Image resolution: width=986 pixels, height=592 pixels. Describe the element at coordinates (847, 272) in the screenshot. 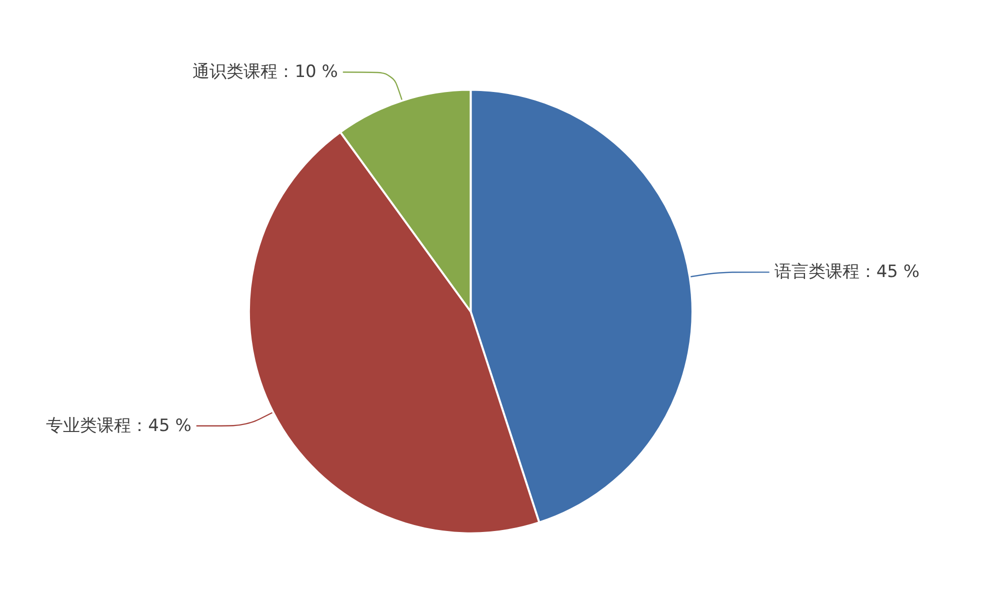

I see `slice-label: 语言类课程：45 %` at that location.